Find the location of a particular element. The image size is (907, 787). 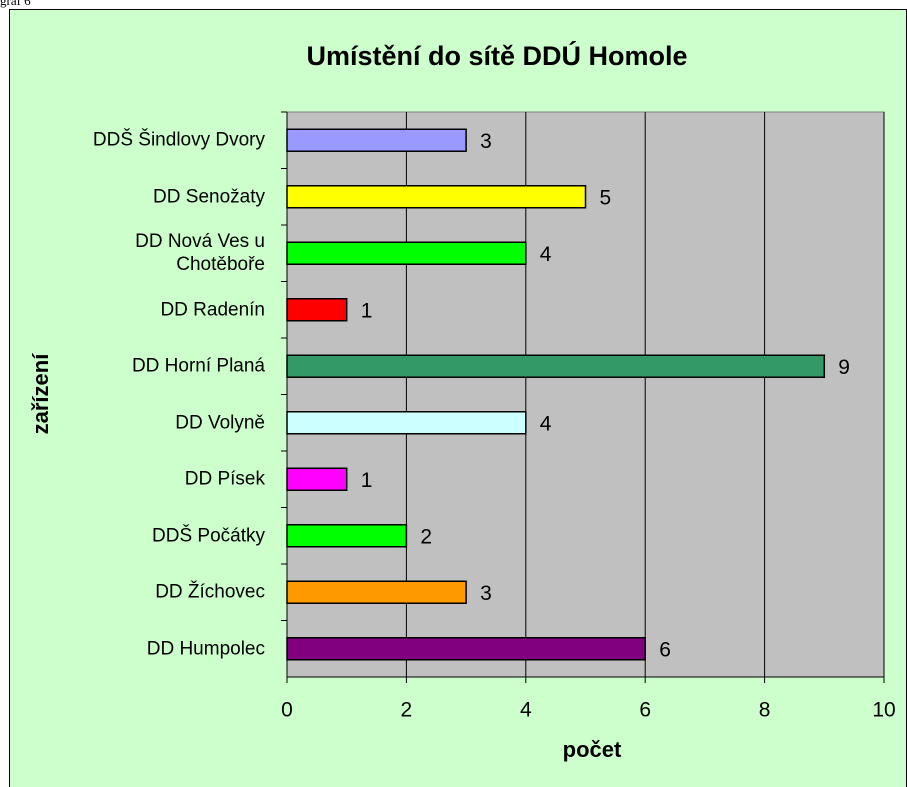

x-tick-label: 6 is located at coordinates (645, 710).